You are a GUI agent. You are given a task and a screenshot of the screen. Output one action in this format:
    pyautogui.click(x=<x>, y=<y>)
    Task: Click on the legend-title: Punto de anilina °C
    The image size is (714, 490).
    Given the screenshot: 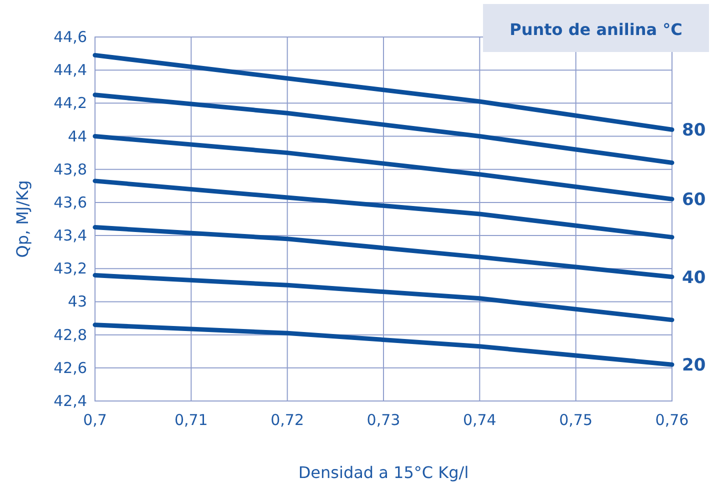 What is the action you would take?
    pyautogui.click(x=596, y=29)
    